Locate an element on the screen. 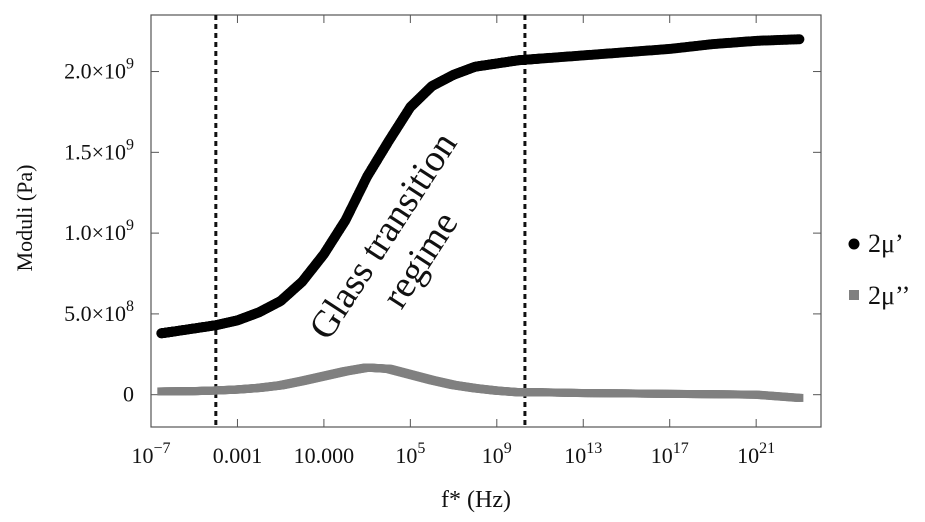  y-tick-label: 1.0×10⁹ is located at coordinates (99, 231).